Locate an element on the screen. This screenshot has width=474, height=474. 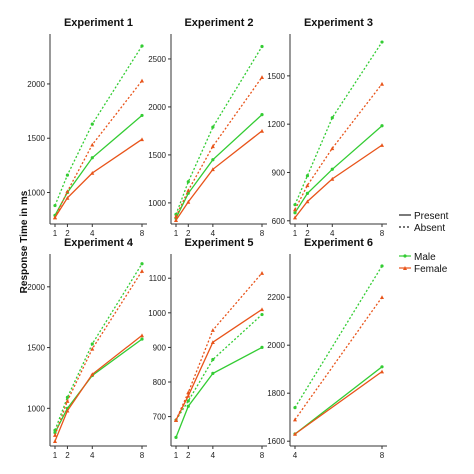
y-tick-label: 1600 is located at coordinates (276, 441).